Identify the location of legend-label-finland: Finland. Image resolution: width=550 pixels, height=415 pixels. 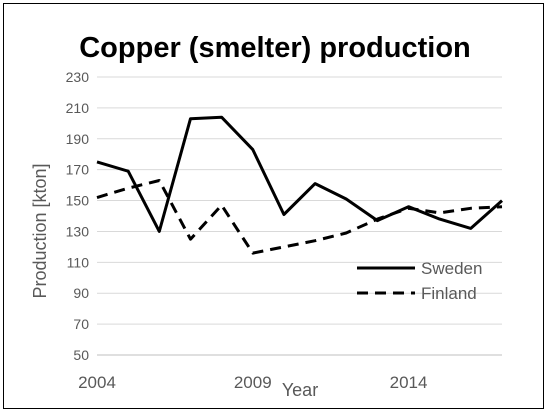
(449, 293).